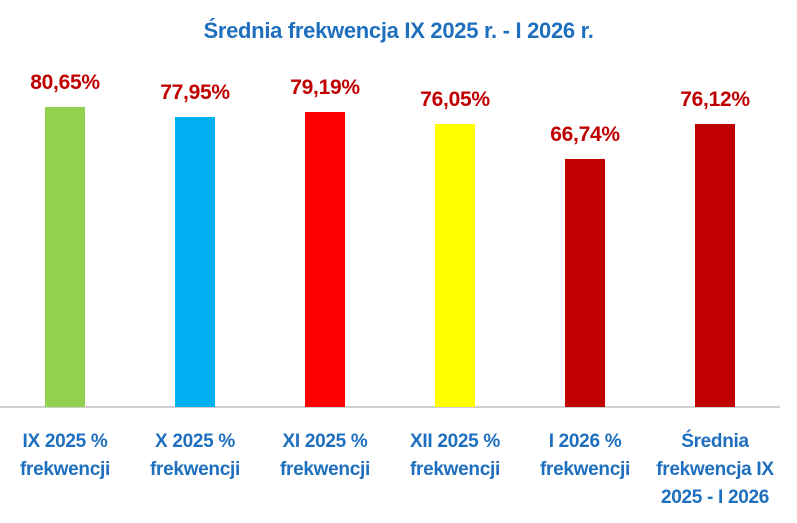  I want to click on category-label: I 2026 % frekwencji, so click(585, 455).